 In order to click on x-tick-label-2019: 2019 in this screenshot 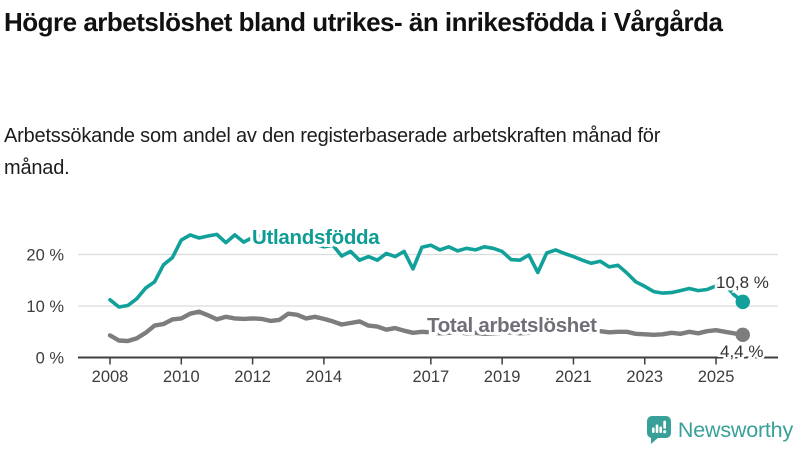, I will do `click(502, 377)`.